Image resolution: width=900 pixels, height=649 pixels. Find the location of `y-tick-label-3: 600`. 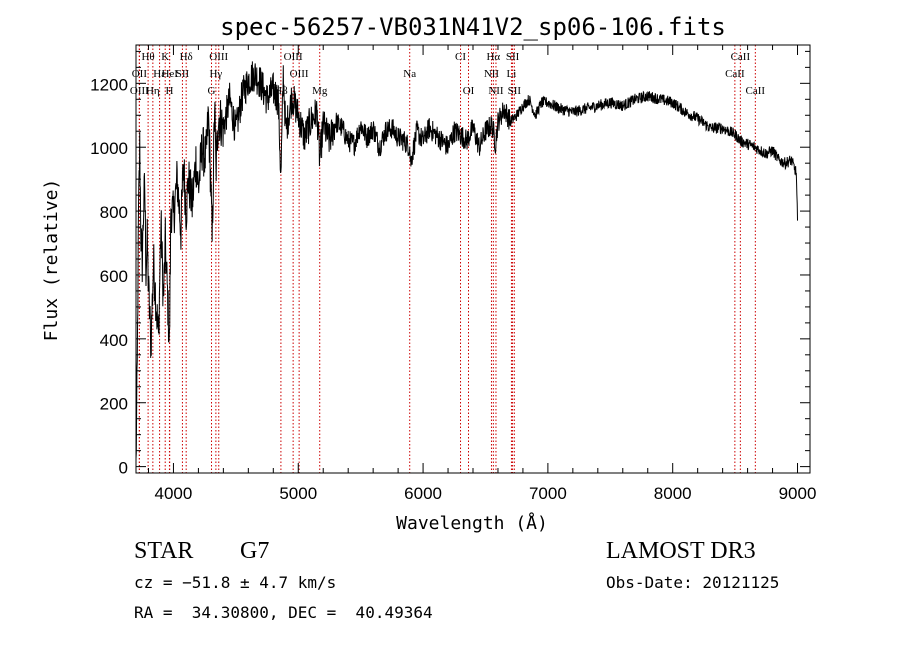

y-tick-label-3: 600 is located at coordinates (114, 276).